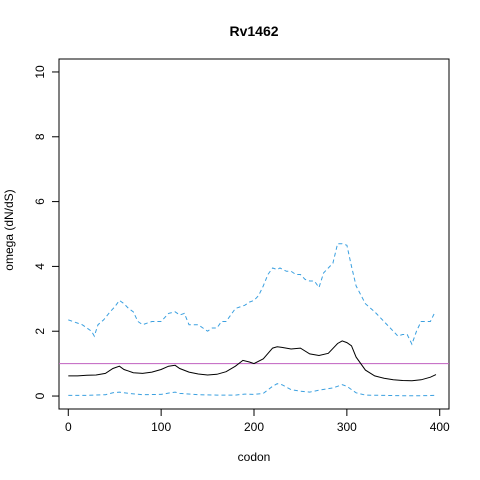 Image resolution: width=480 pixels, height=480 pixels. What do you see at coordinates (40, 72) in the screenshot?
I see `y-tick-label: 10` at bounding box center [40, 72].